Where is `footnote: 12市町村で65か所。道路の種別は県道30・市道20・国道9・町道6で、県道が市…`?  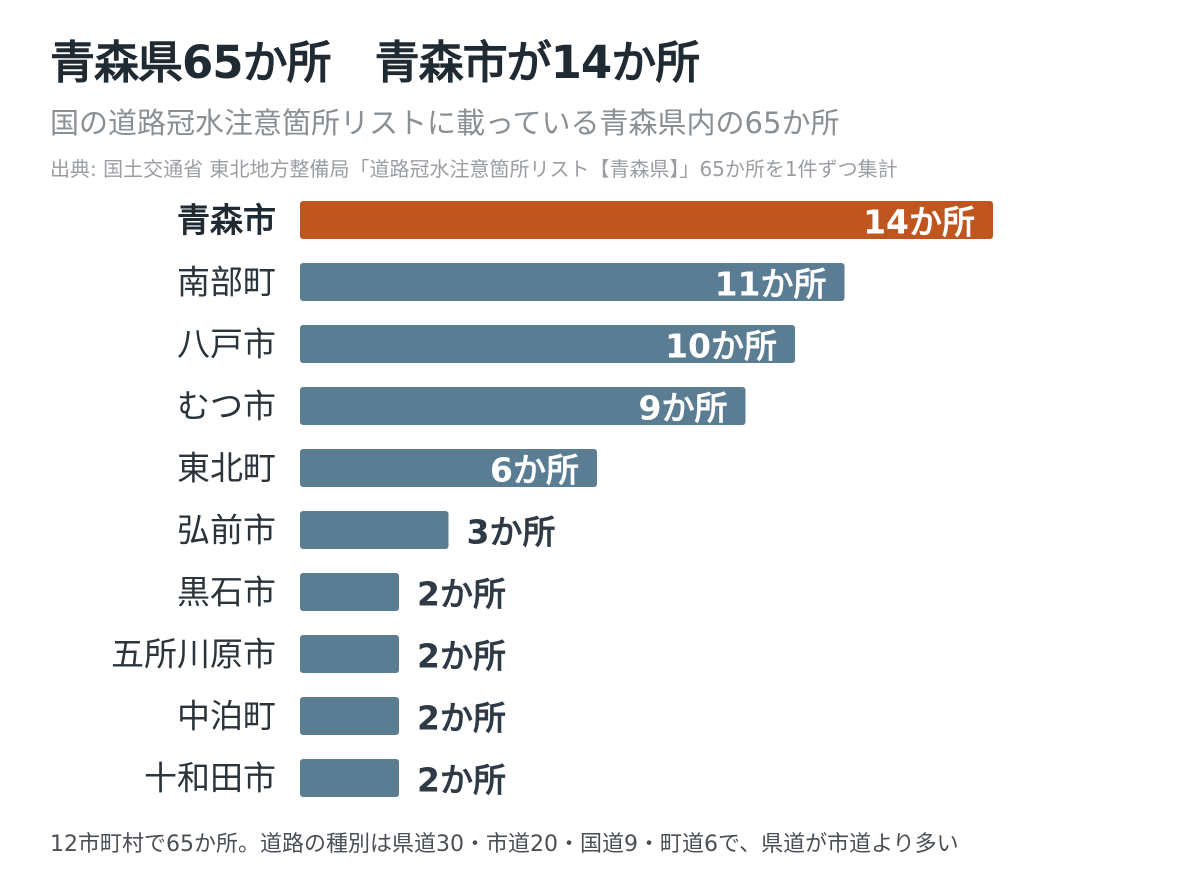
footnote: 12市町村で65か所。道路の種別は県道30・市道20・国道9・町道6で、県道が市… is located at coordinates (504, 844).